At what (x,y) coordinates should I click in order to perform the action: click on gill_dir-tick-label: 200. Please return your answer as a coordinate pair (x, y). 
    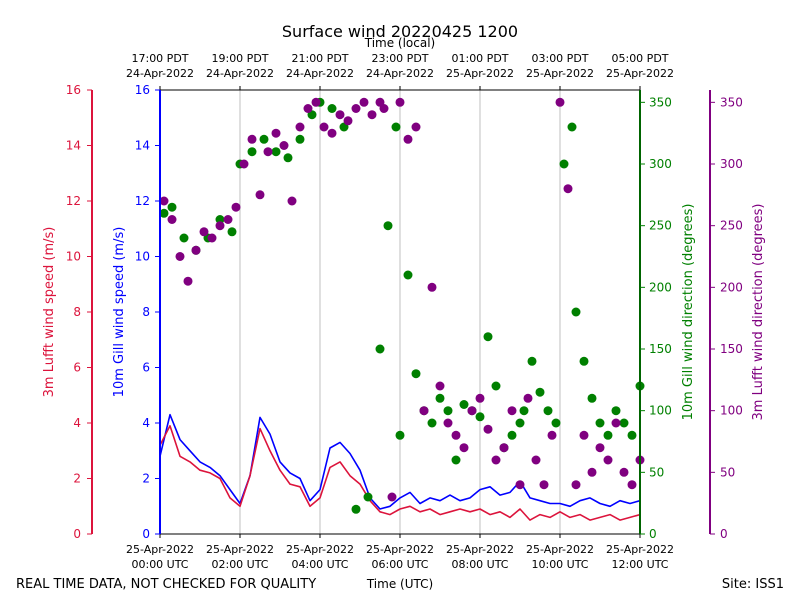
    Looking at the image, I should click on (660, 287).